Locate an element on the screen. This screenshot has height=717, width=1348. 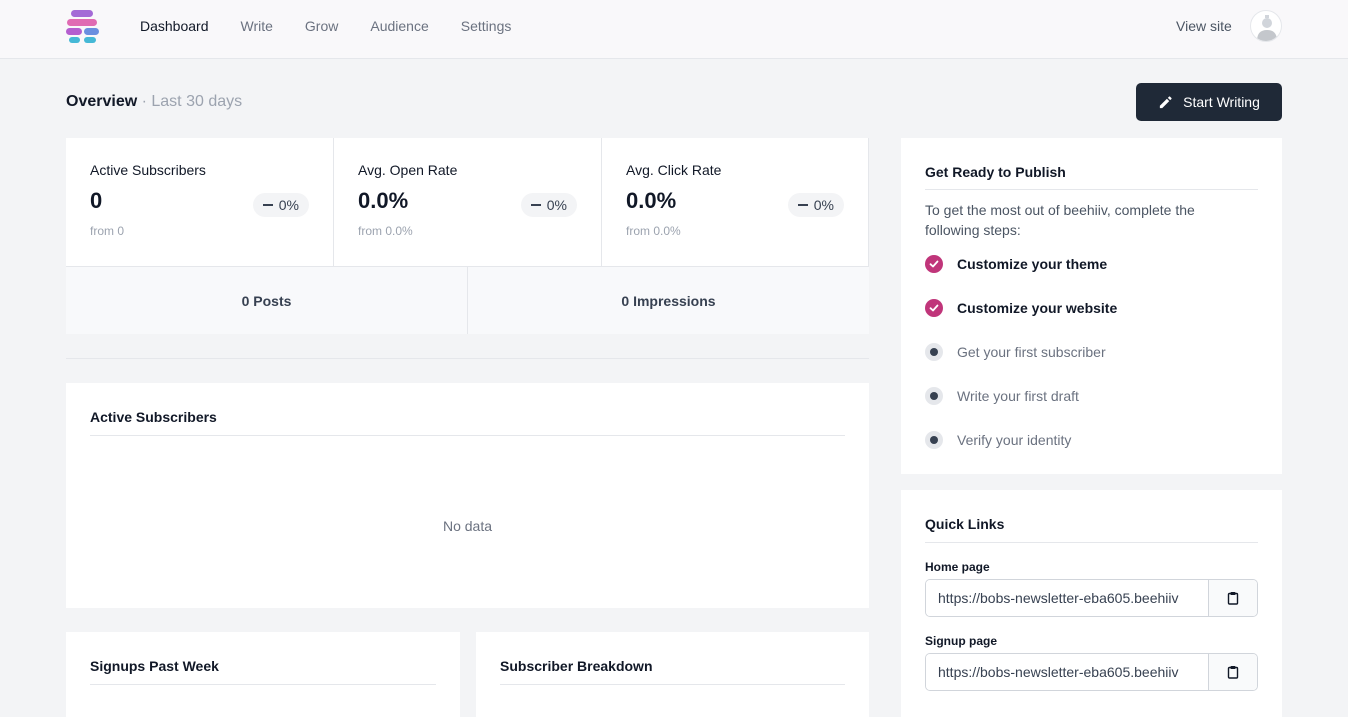
step-label: Customize your website is located at coordinates (1037, 308).